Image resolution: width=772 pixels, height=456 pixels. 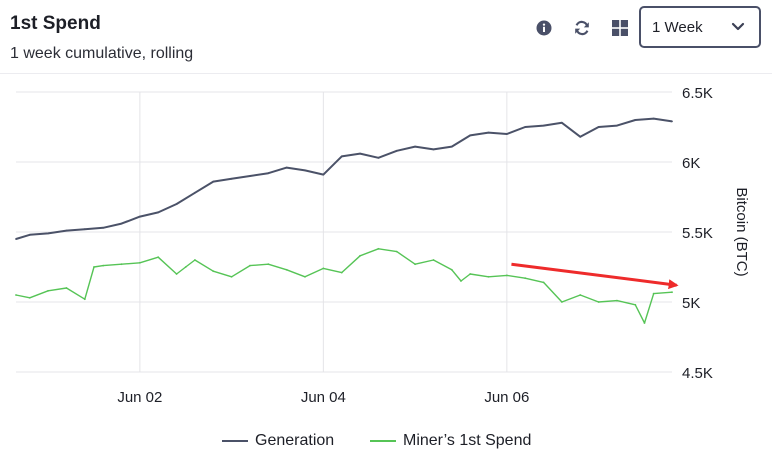 I want to click on grid-icon, so click(x=620, y=28).